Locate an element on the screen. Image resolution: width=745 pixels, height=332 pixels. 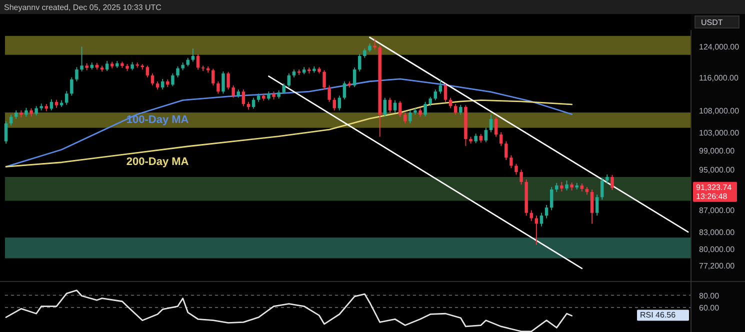
y-tick-label: 77,200.00 is located at coordinates (717, 265).